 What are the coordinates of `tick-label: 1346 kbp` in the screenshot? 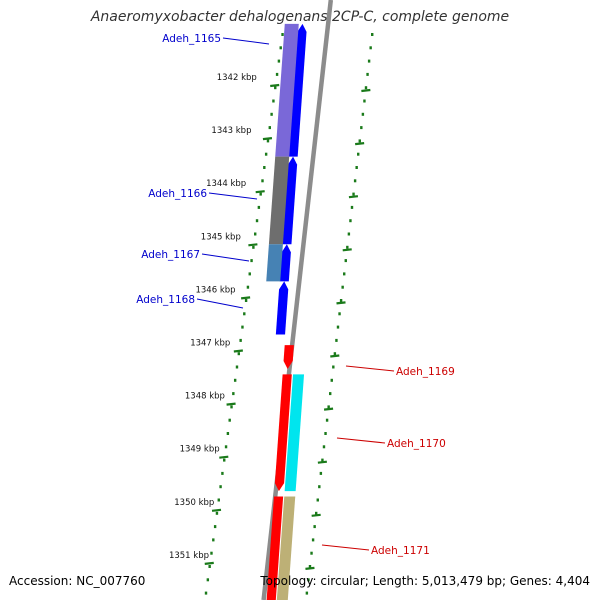 It's located at (215, 290).